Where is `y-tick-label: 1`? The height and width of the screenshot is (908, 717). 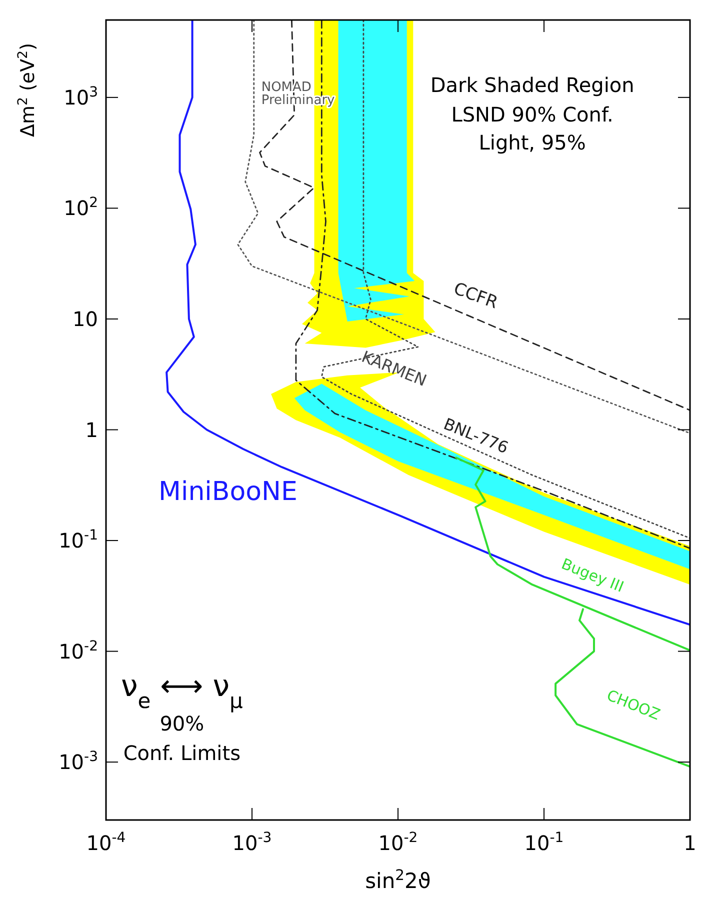 y-tick-label: 1 is located at coordinates (91, 430).